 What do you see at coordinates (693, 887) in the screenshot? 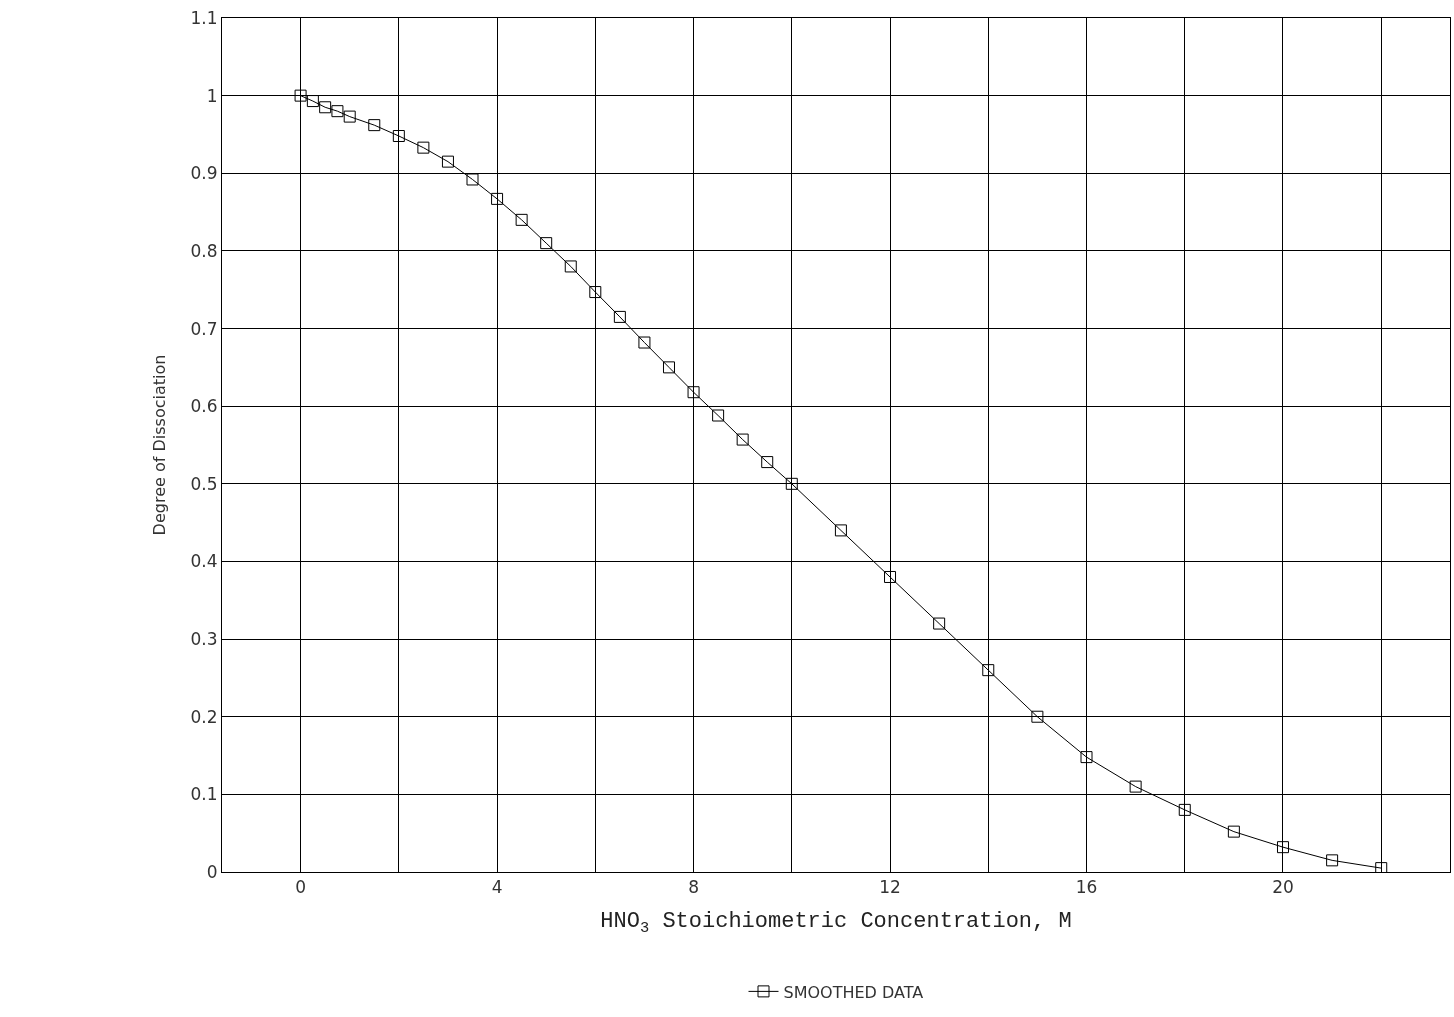
I see `x-tick-label: 8` at bounding box center [693, 887].